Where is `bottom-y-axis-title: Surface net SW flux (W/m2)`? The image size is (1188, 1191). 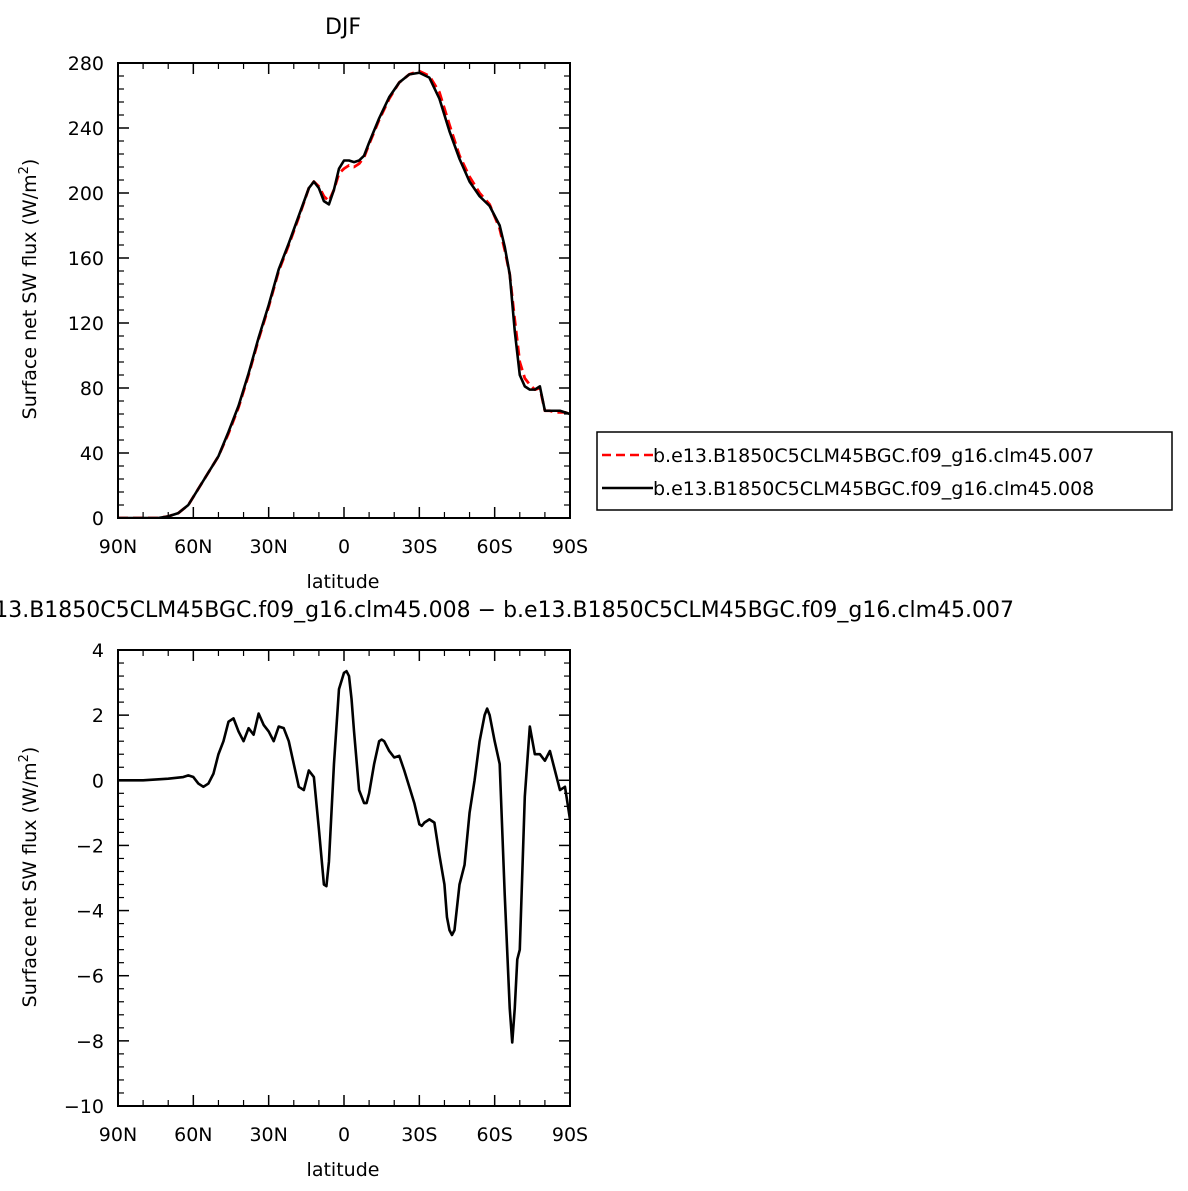 bottom-y-axis-title: Surface net SW flux (W/m2) is located at coordinates (29, 877).